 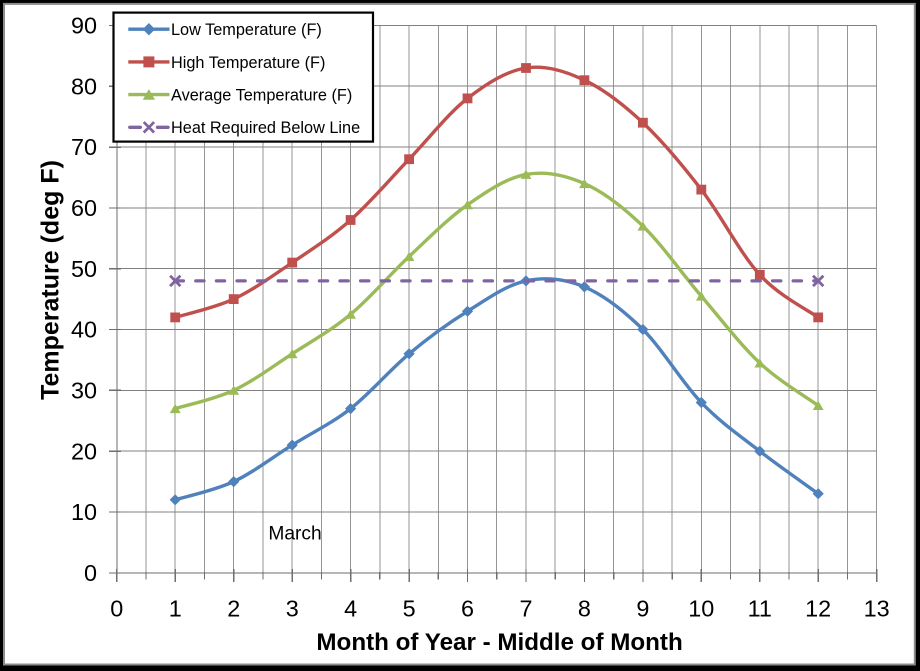 I want to click on svg-text: Low Temperature (F), so click(x=246, y=30).